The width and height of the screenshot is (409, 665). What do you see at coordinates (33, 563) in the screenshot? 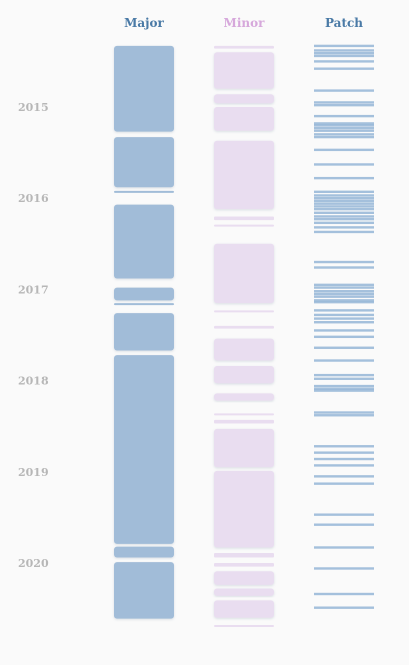
I see `year-label-2020: 2020` at bounding box center [33, 563].